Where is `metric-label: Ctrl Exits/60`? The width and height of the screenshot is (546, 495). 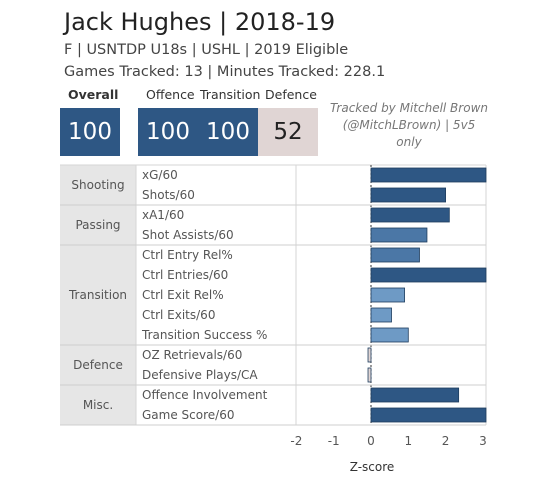
metric-label: Ctrl Exits/60 is located at coordinates (178, 315).